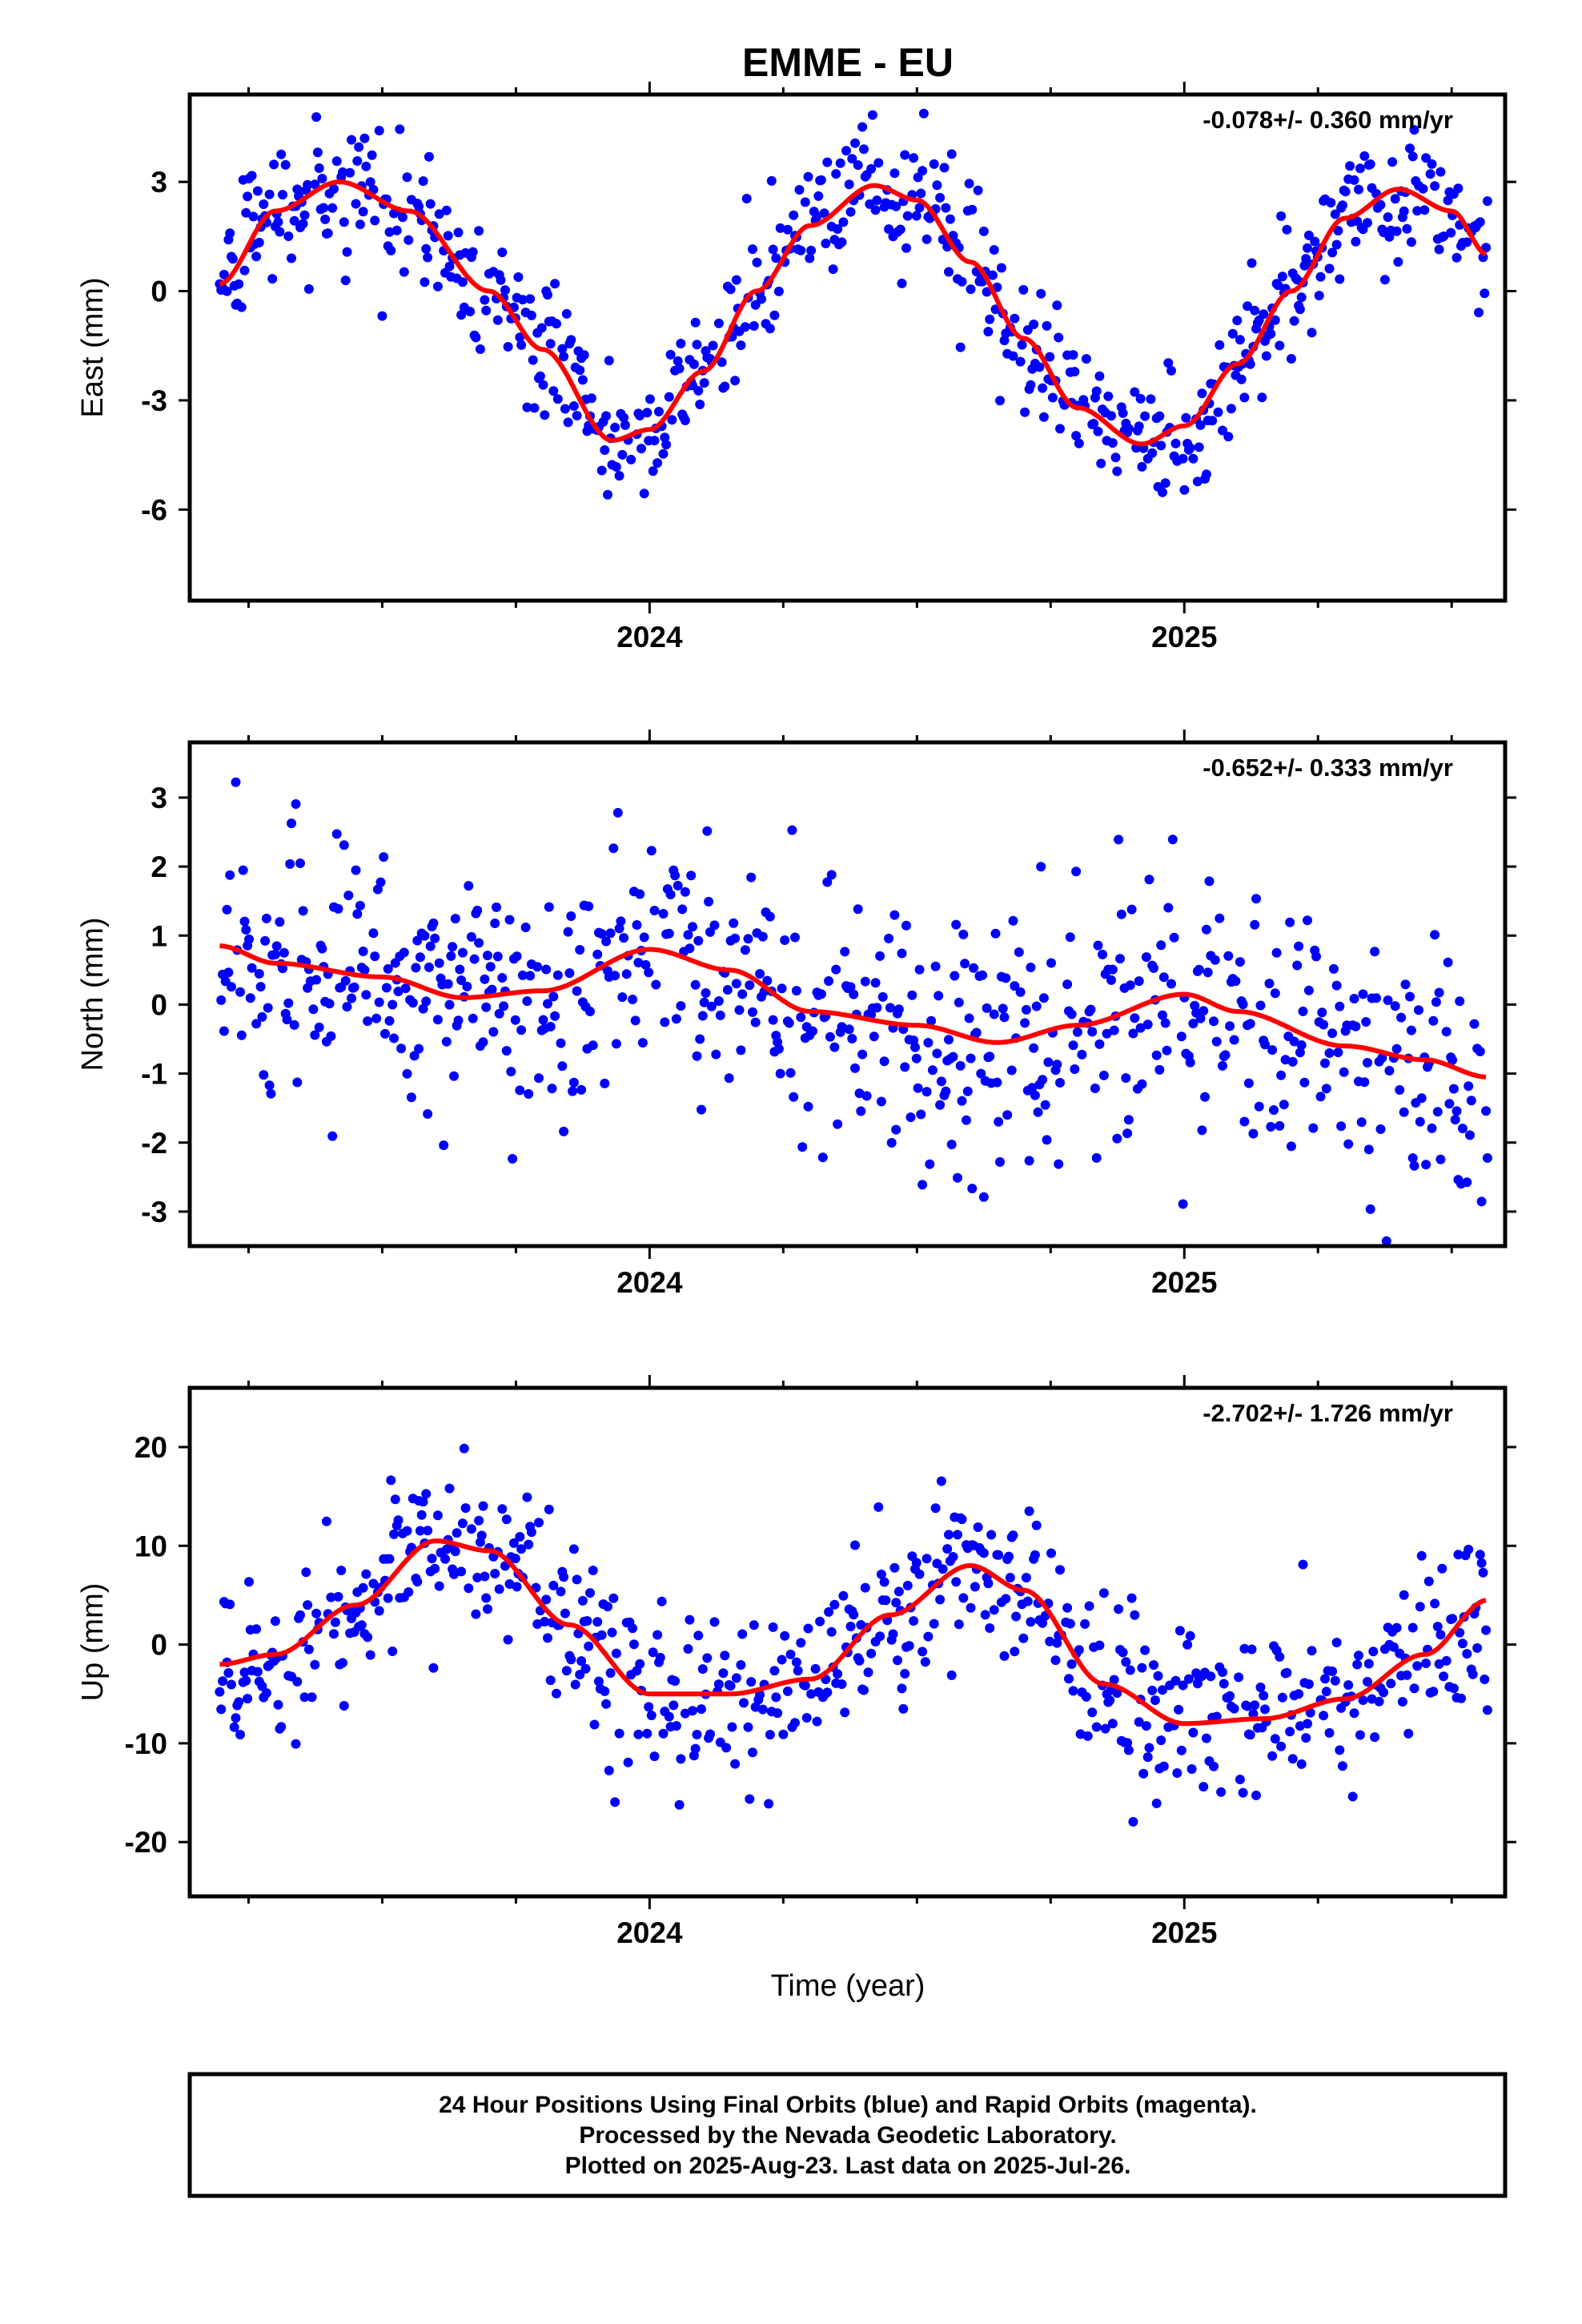  I want to click on x-tick-label: 2024, so click(649, 637).